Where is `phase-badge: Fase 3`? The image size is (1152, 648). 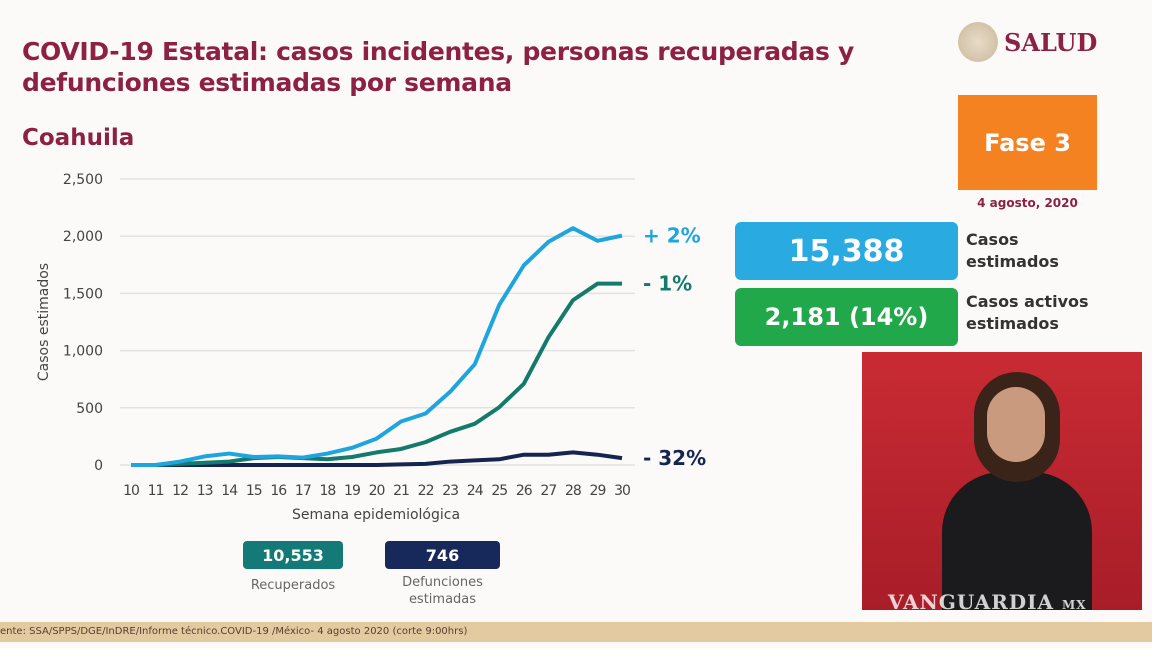
phase-badge: Fase 3 is located at coordinates (1027, 142).